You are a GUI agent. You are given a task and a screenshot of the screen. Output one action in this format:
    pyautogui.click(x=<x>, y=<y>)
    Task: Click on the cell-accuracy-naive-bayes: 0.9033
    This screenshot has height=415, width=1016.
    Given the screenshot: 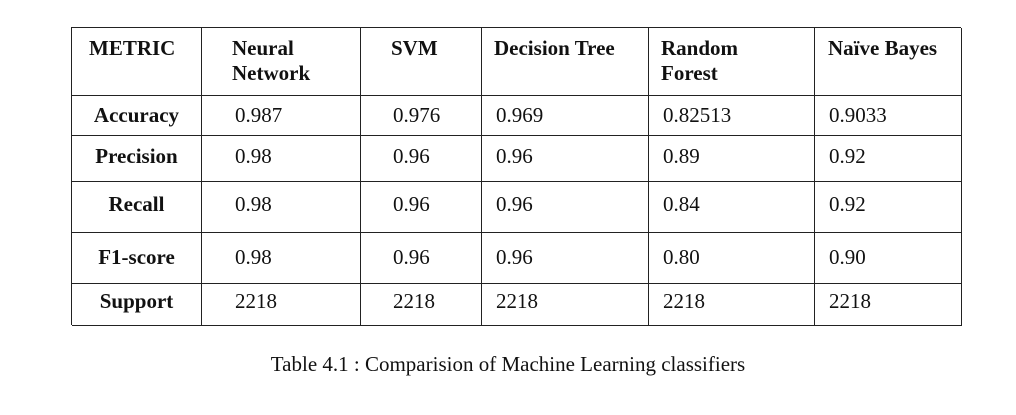 What is the action you would take?
    pyautogui.click(x=888, y=116)
    